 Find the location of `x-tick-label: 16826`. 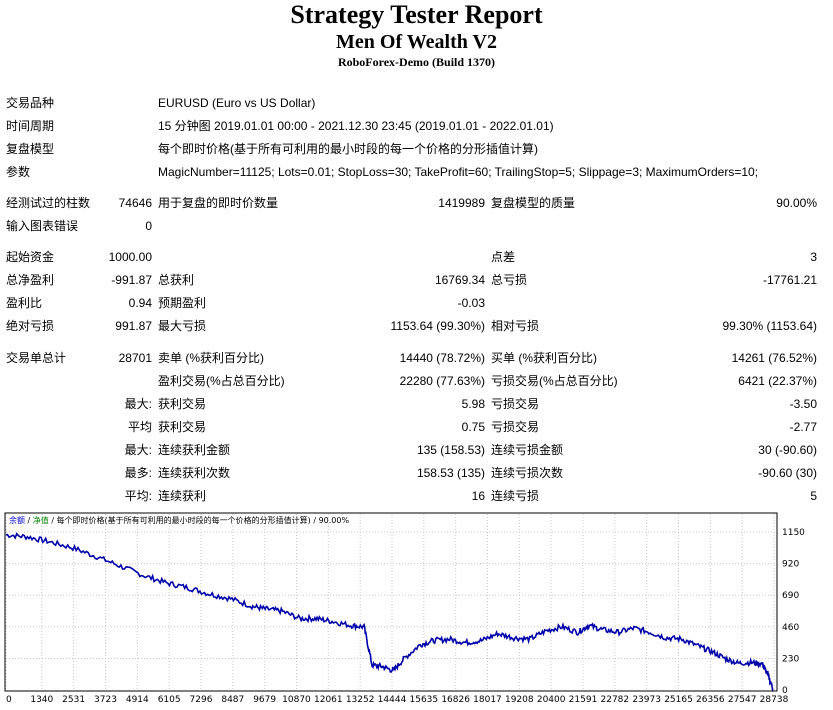

x-tick-label: 16826 is located at coordinates (455, 700).